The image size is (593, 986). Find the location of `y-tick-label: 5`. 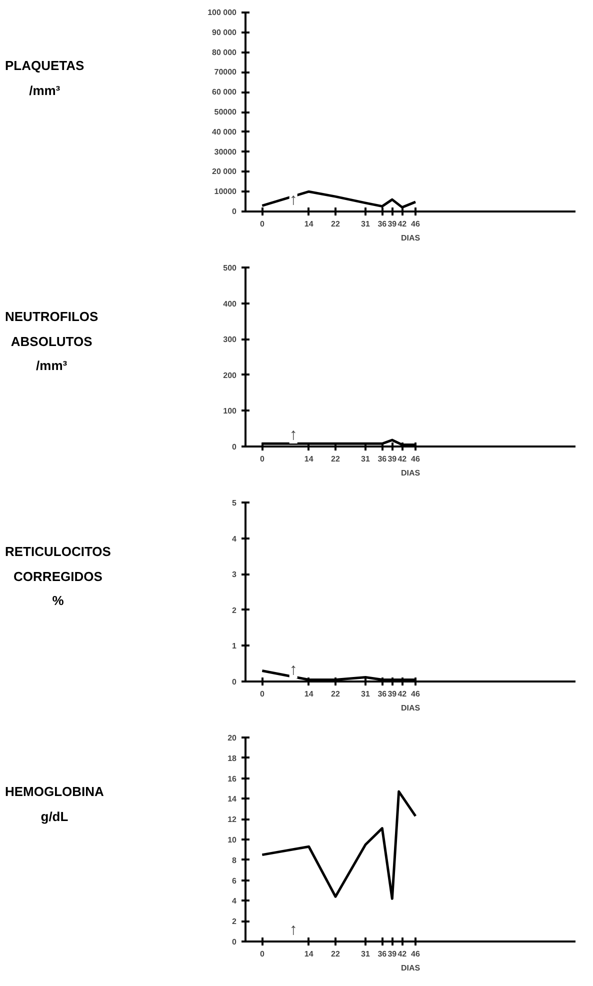

y-tick-label: 5 is located at coordinates (235, 503).